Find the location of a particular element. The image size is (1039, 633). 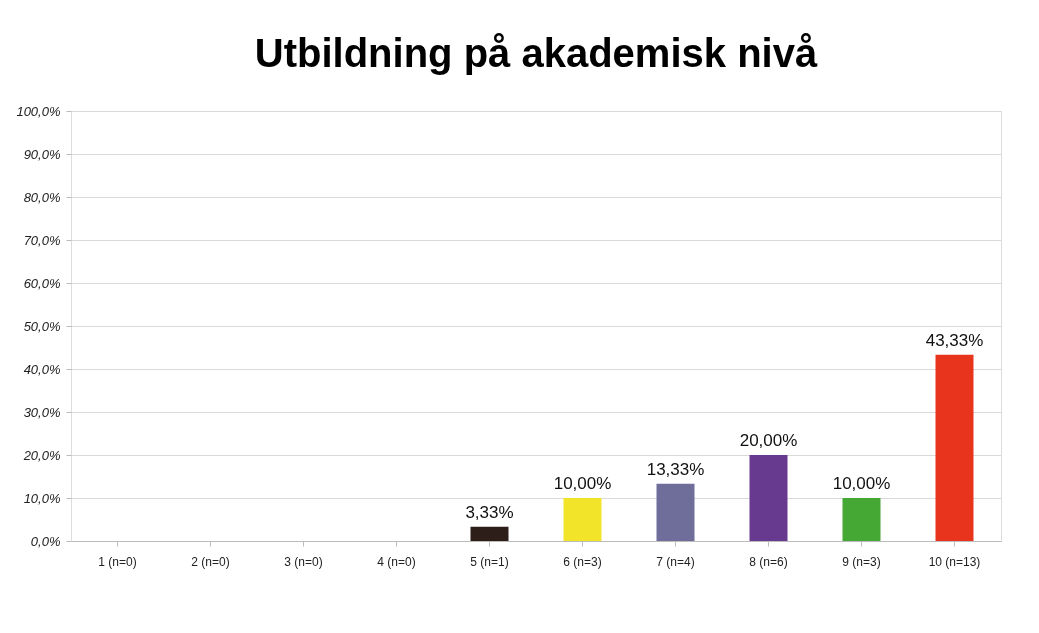

x-tick-label: 3 (n=0) is located at coordinates (303, 561).